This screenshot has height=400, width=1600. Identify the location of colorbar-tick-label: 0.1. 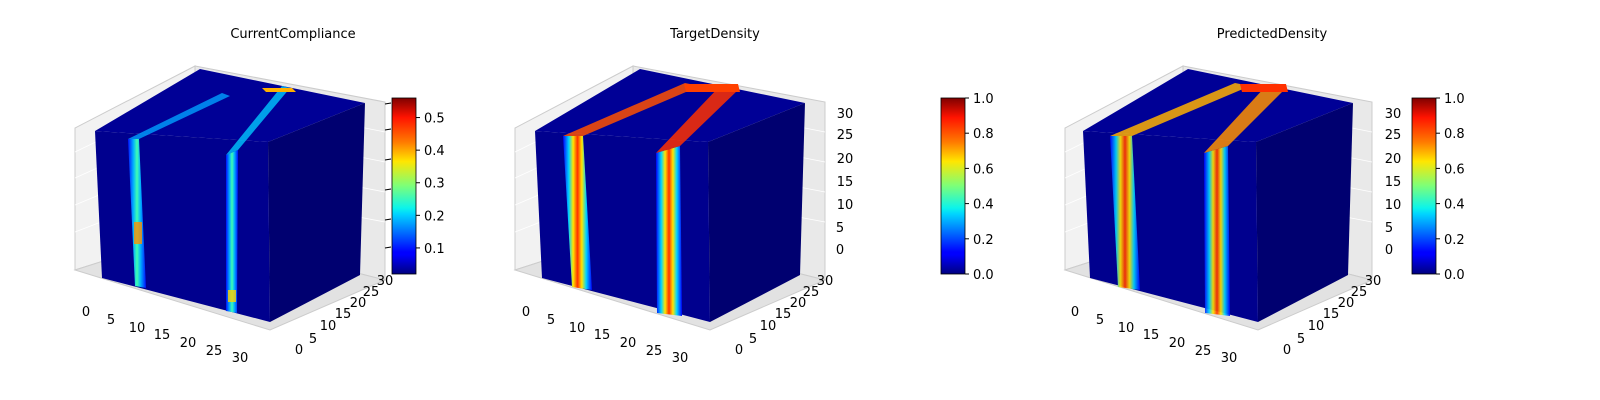
(434, 249).